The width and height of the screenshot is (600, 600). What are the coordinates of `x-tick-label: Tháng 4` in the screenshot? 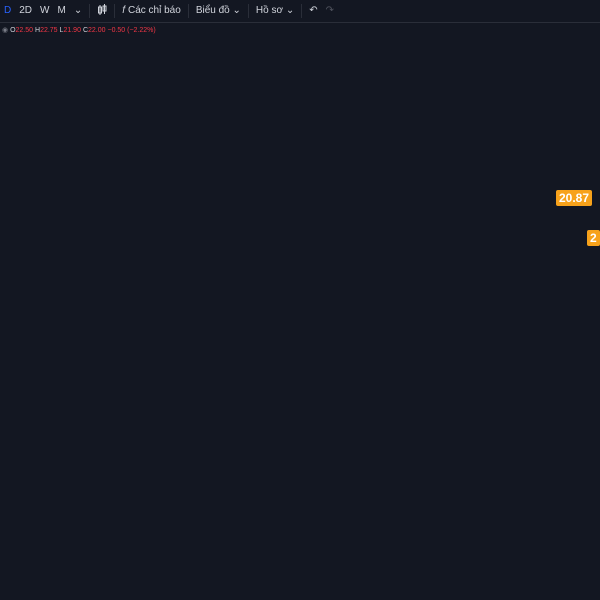 It's located at (411, 573).